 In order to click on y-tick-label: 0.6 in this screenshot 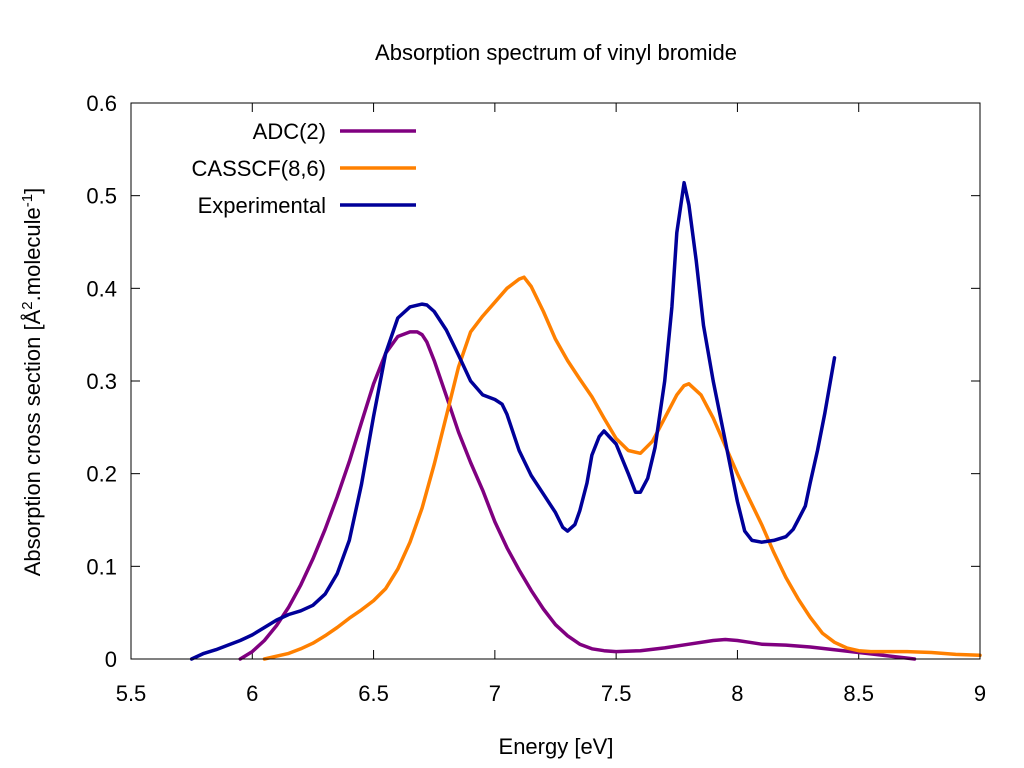, I will do `click(101, 103)`.